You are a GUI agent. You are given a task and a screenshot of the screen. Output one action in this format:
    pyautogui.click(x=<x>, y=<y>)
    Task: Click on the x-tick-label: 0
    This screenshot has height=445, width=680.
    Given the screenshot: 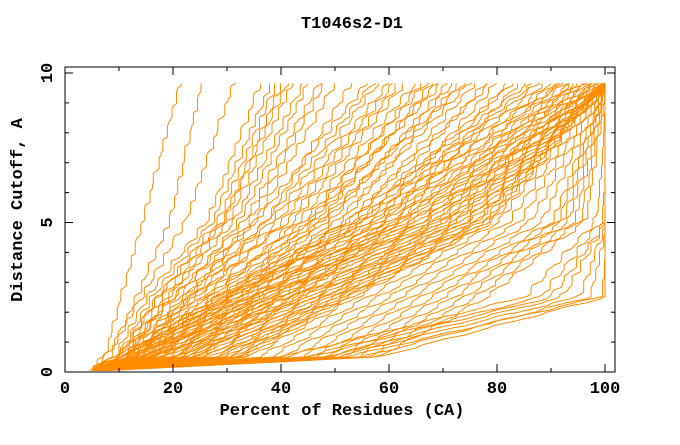 What is the action you would take?
    pyautogui.click(x=65, y=389)
    